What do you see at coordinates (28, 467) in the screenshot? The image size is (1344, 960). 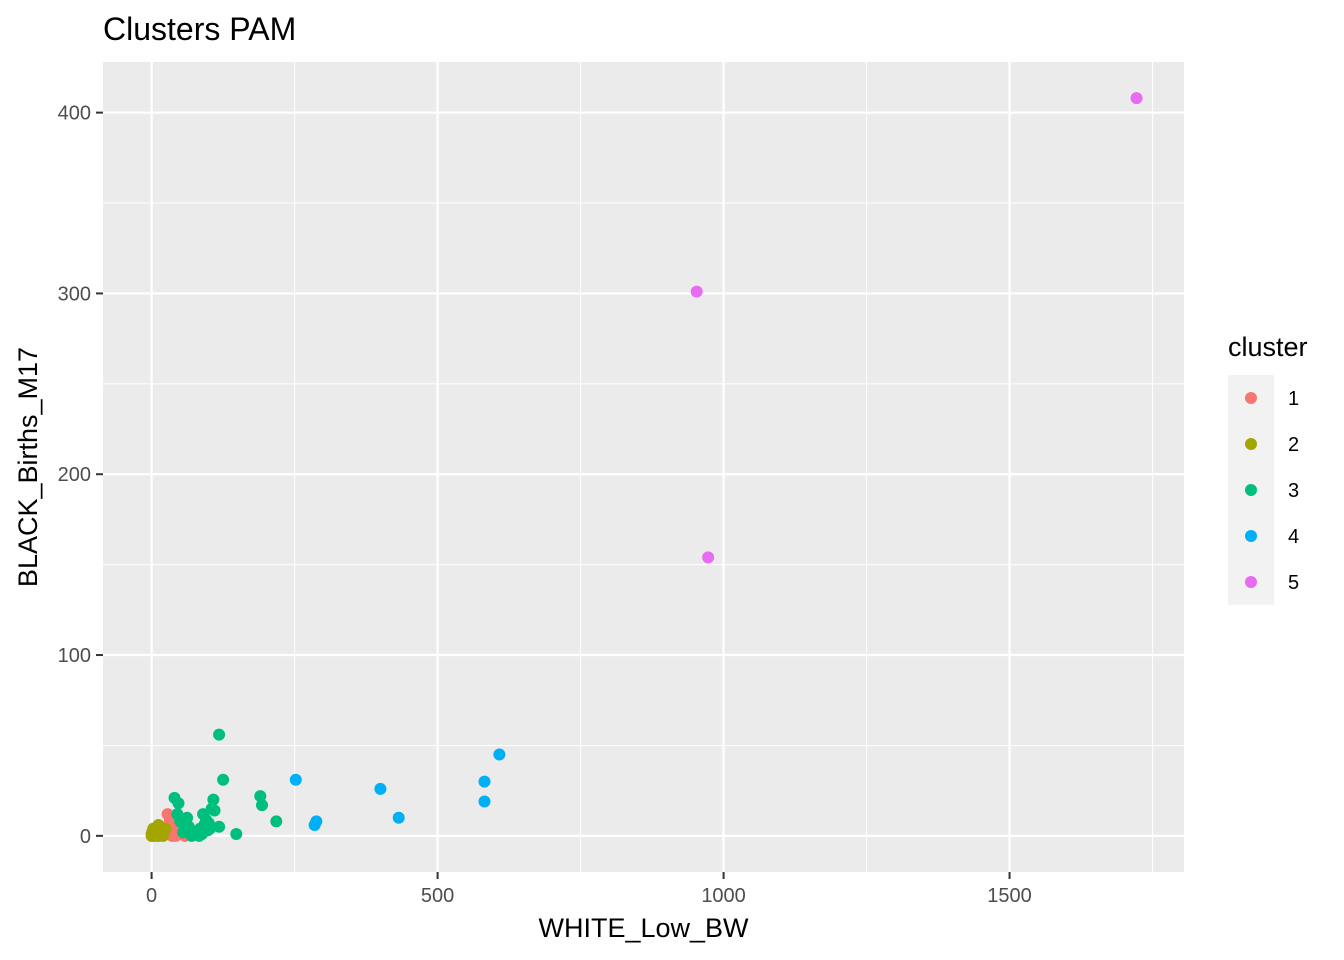 I see `y-axis-title: BLACK_Births_M17` at bounding box center [28, 467].